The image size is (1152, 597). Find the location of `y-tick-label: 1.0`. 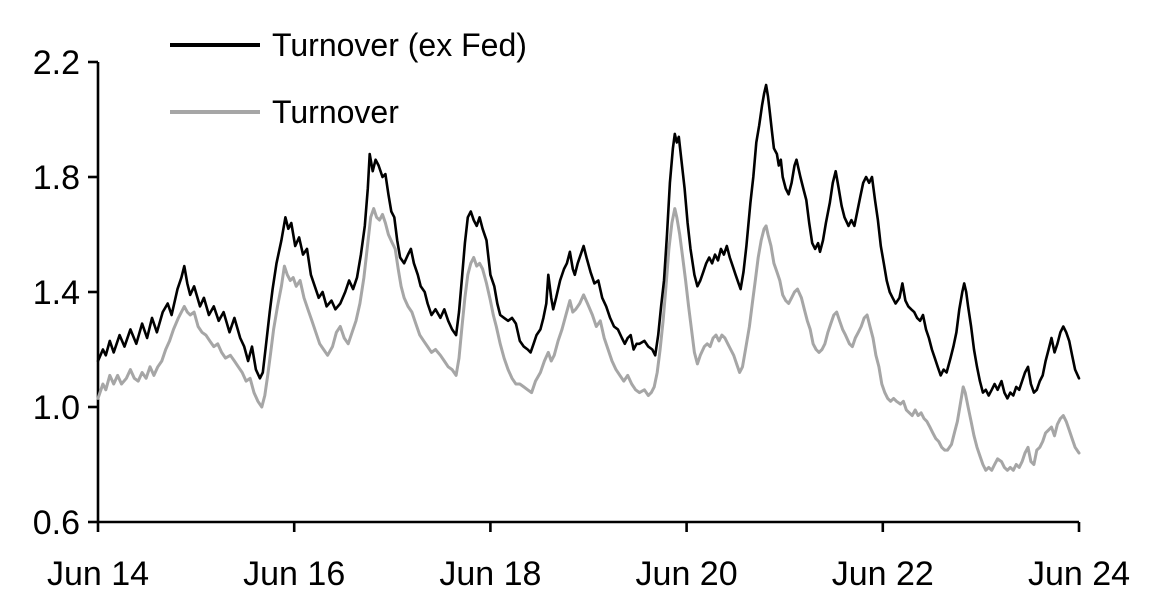

y-tick-label: 1.0 is located at coordinates (56, 408).